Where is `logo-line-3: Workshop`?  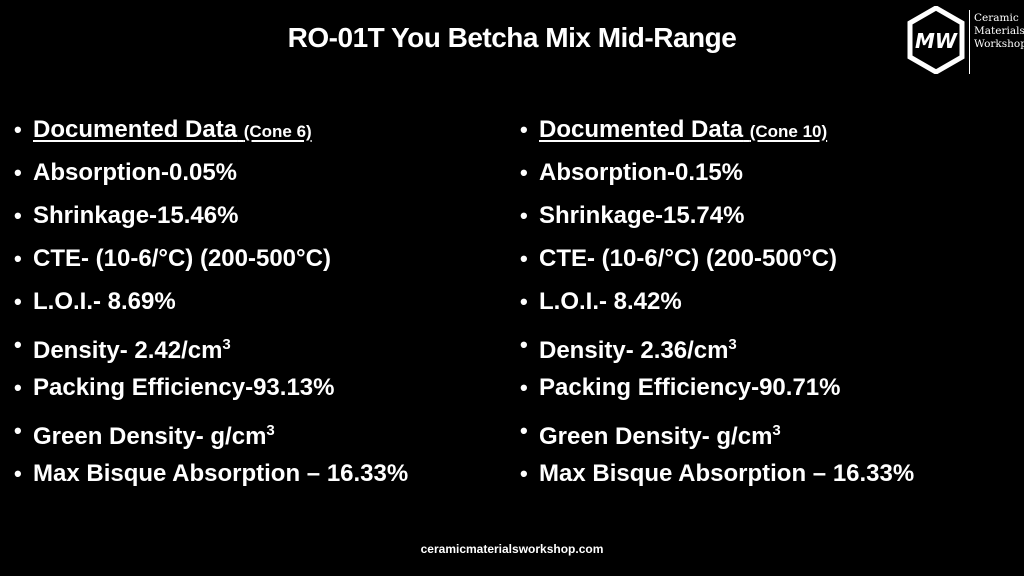 logo-line-3: Workshop is located at coordinates (999, 44).